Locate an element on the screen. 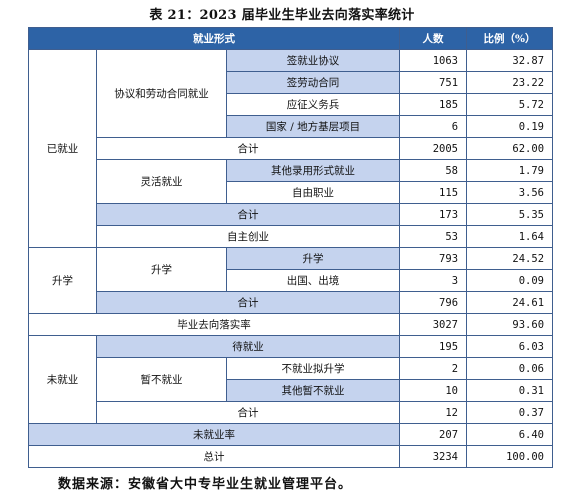 The image size is (564, 500). row-label: 自由职业 is located at coordinates (313, 192).